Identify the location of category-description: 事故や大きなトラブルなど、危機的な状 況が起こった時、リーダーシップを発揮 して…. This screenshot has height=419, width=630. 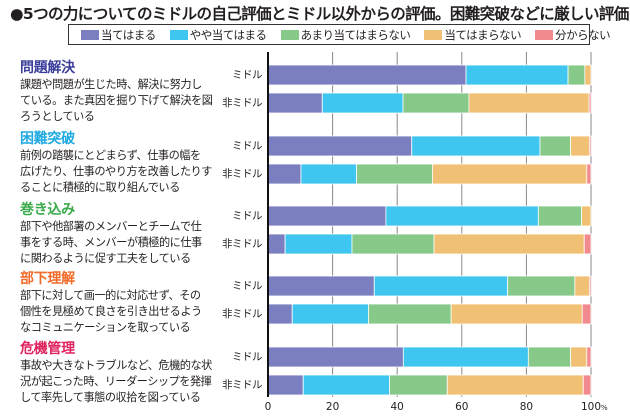
(135, 382).